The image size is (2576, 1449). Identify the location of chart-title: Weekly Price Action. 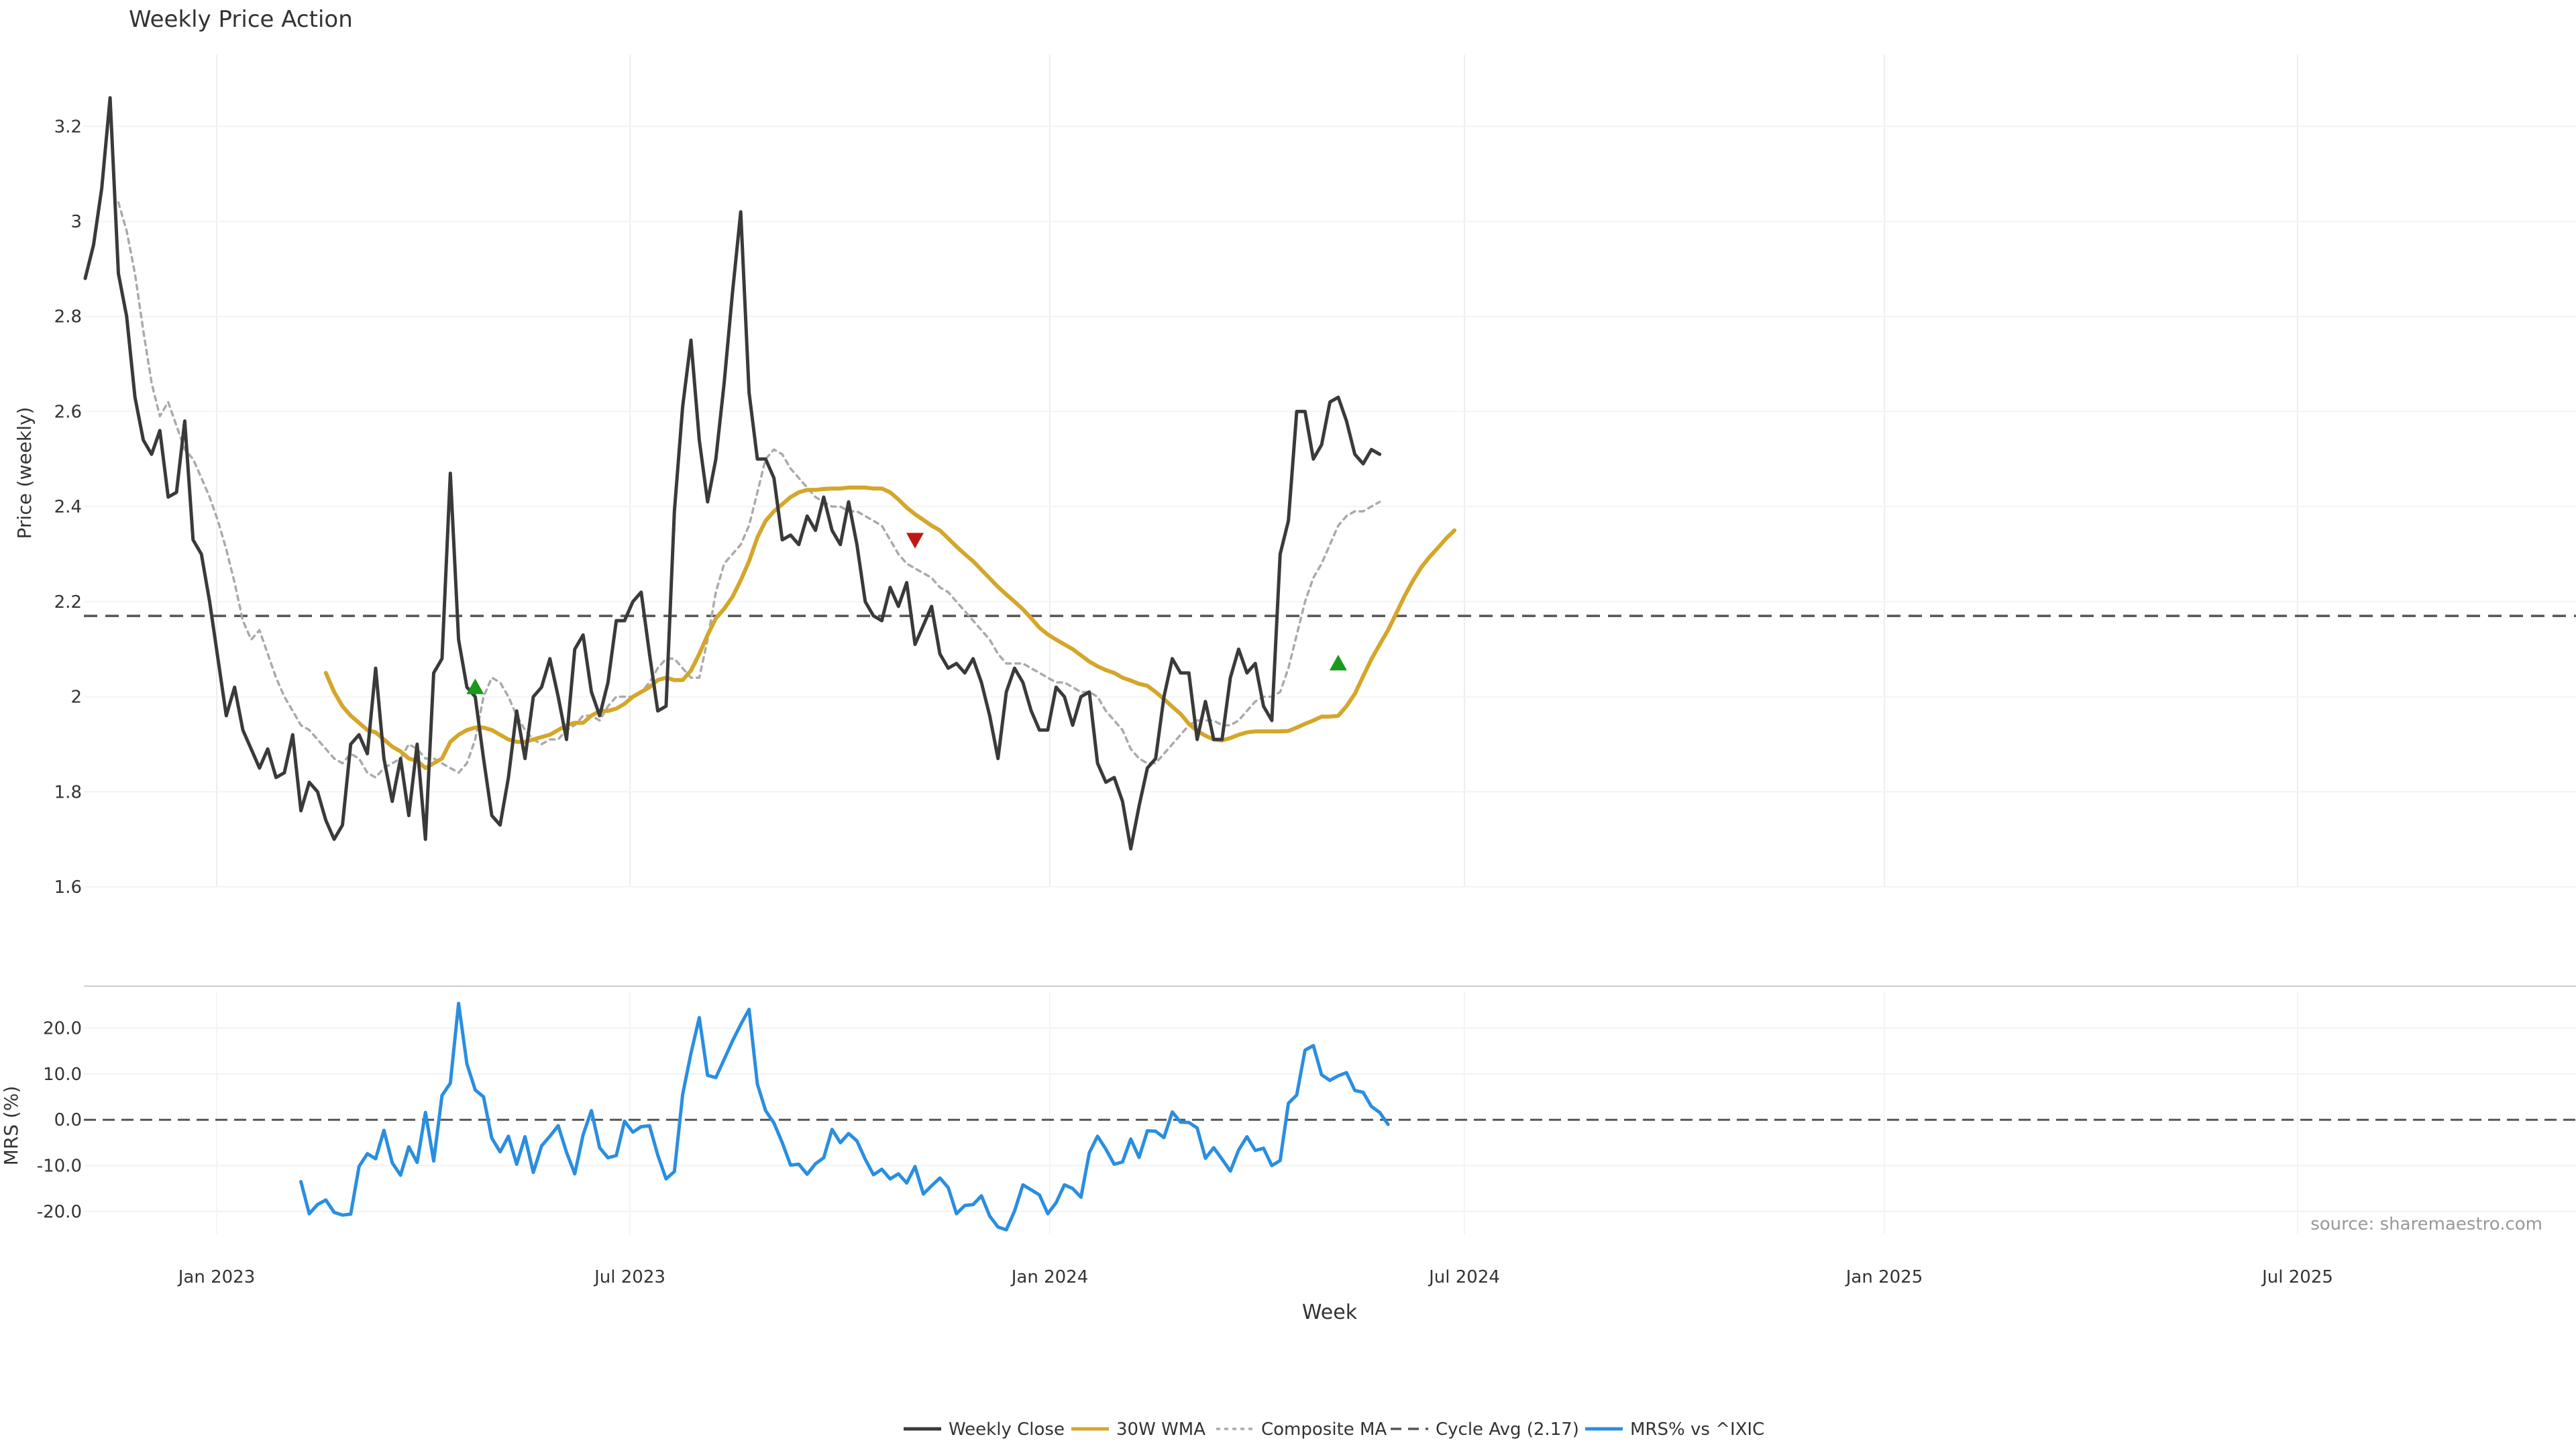
(241, 19).